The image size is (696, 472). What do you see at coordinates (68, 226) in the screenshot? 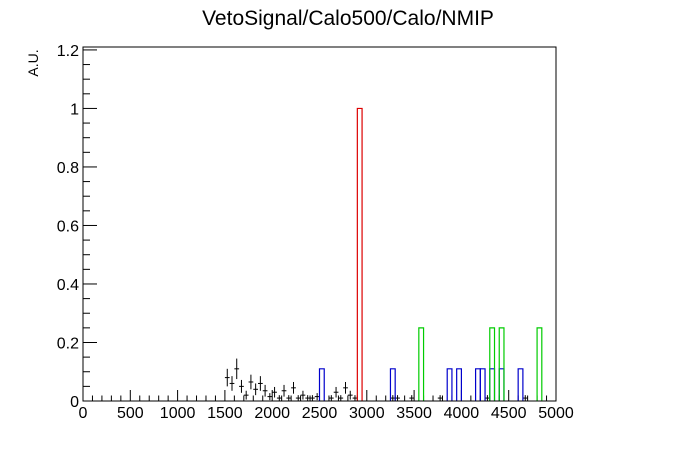
I see `y-tick-label: 0.6` at bounding box center [68, 226].